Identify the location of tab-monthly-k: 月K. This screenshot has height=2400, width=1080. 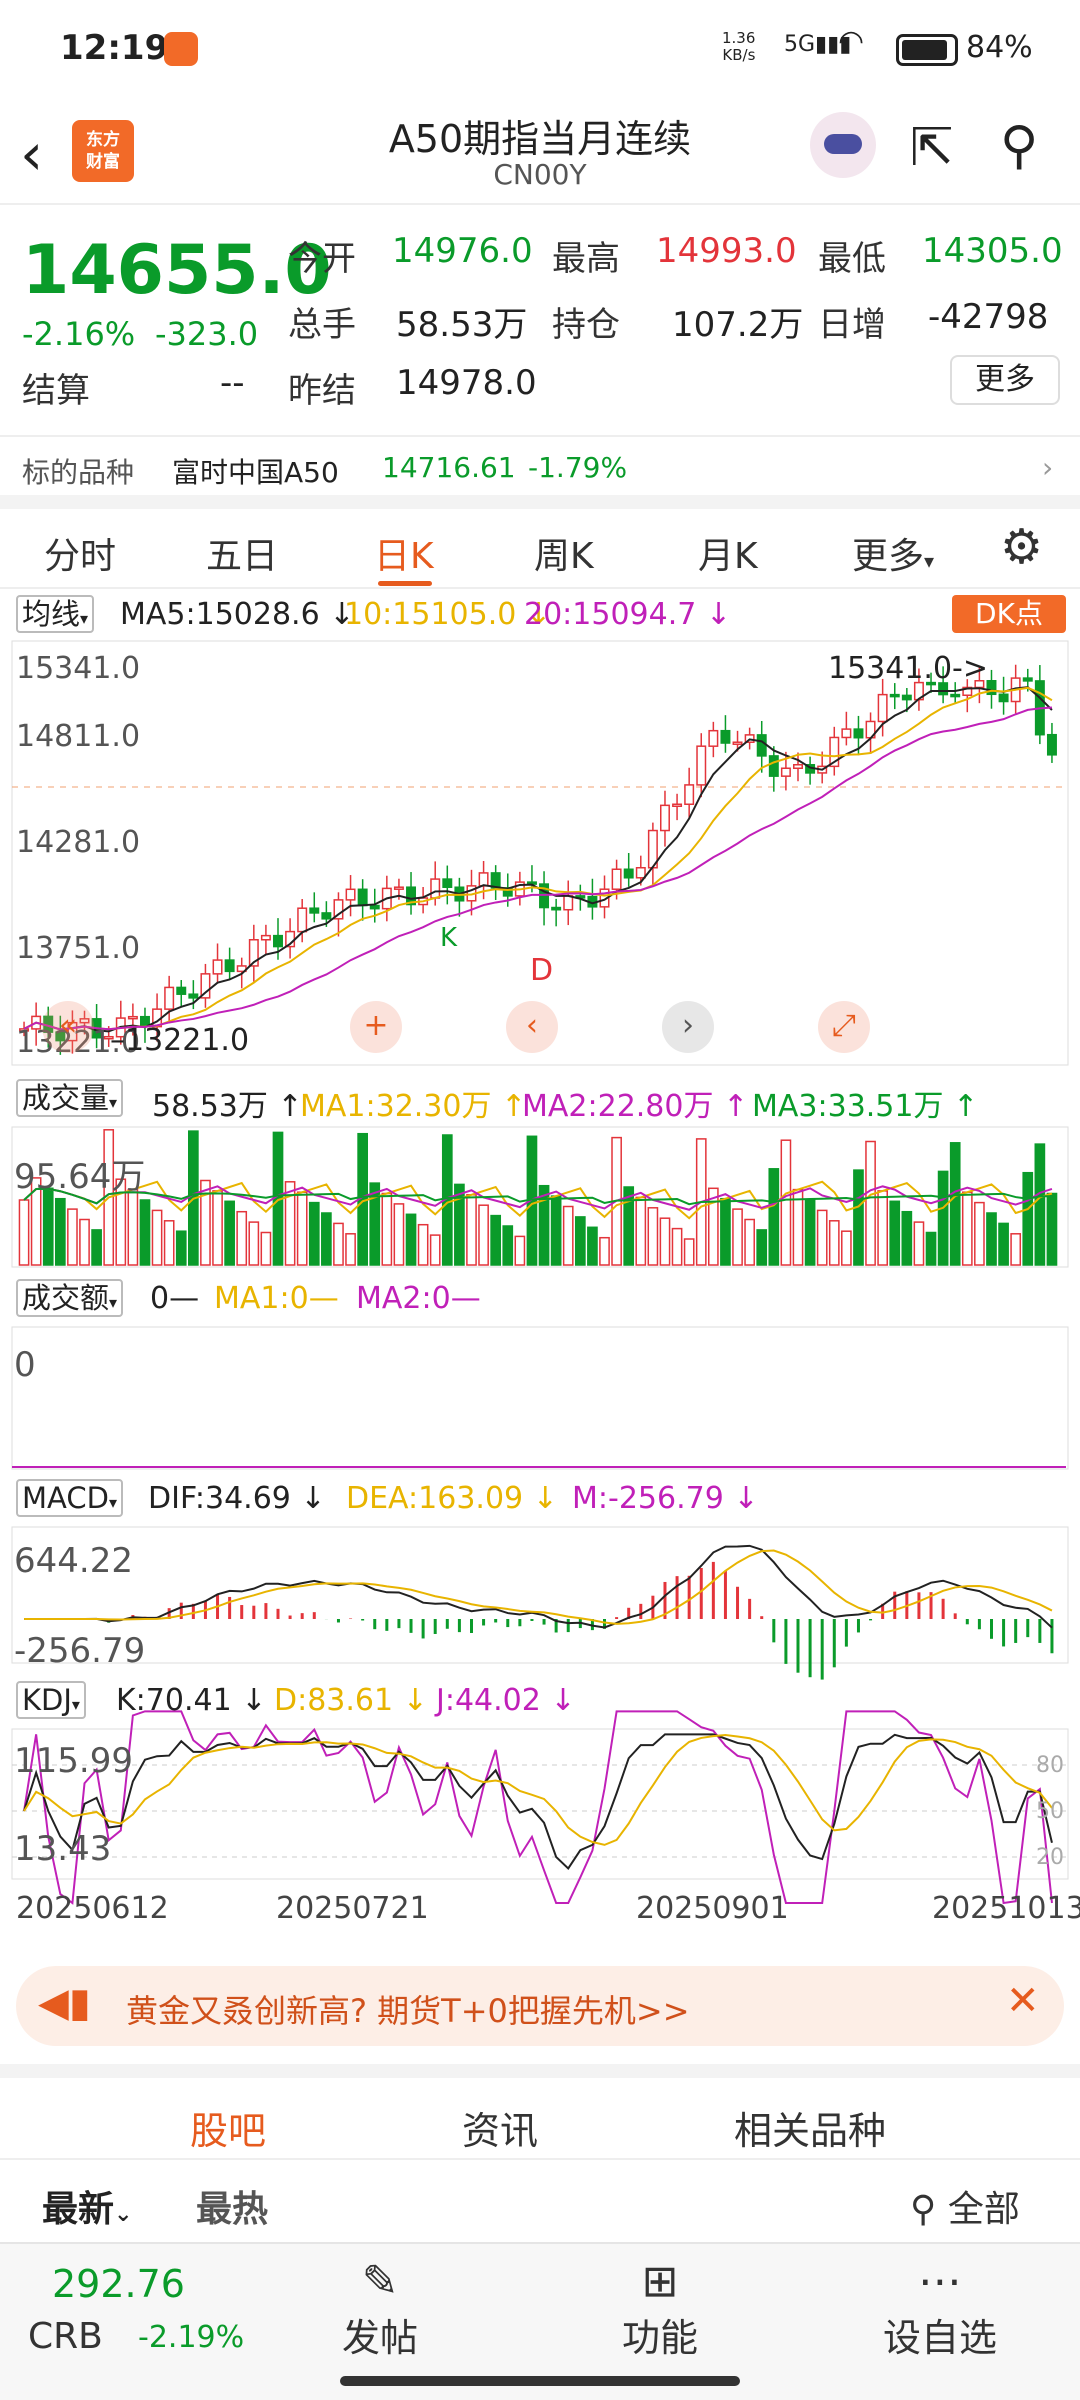
(728, 556).